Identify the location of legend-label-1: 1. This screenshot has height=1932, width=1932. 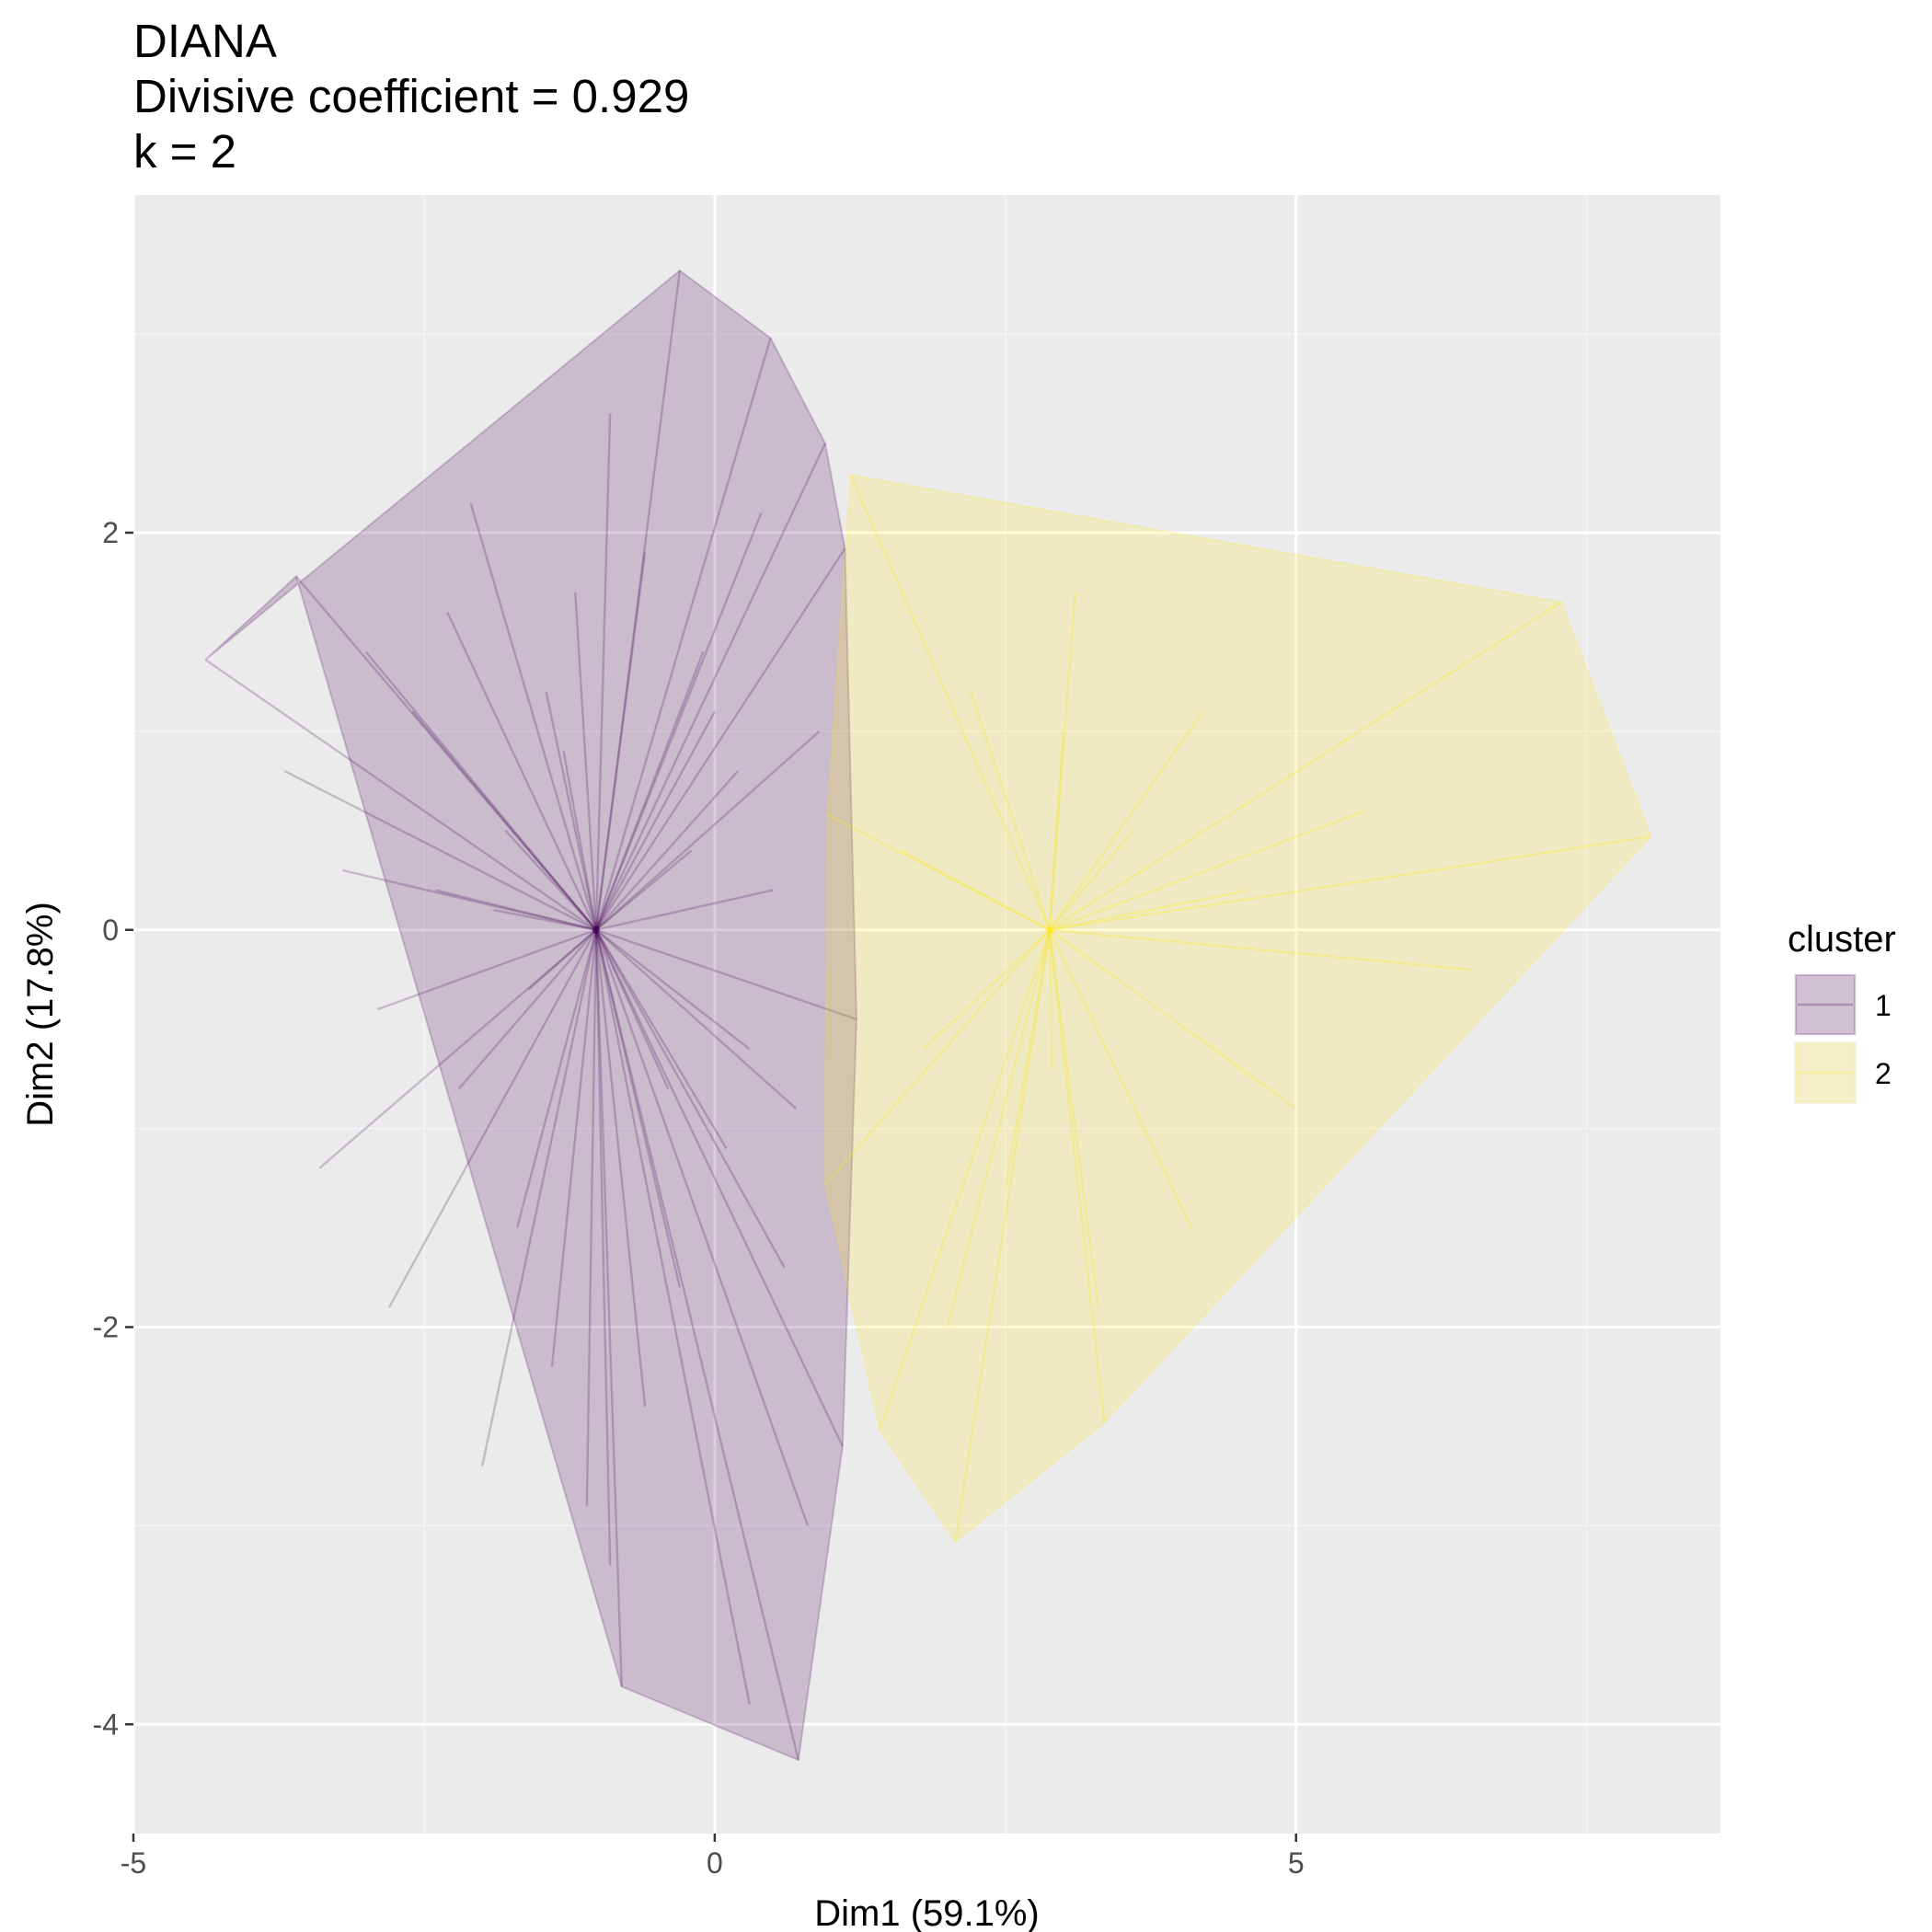
(1883, 1005).